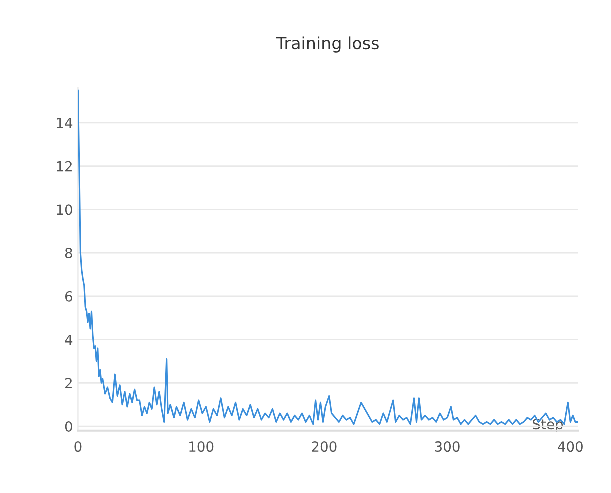 This screenshot has height=493, width=611. Describe the element at coordinates (64, 210) in the screenshot. I see `y-tick-label: 10` at that location.